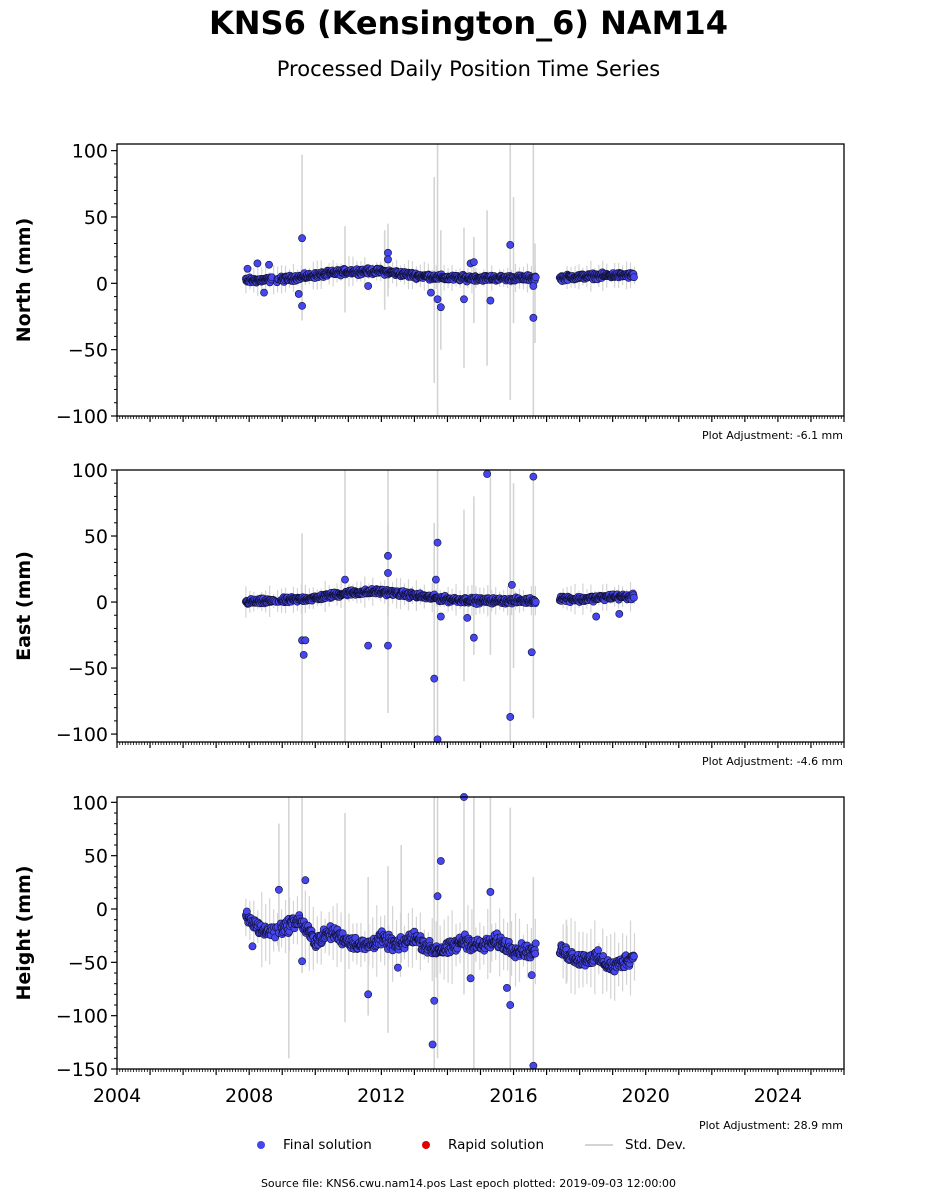 The image size is (937, 1200). I want to click on y-axis-label: Height (mm), so click(24, 932).